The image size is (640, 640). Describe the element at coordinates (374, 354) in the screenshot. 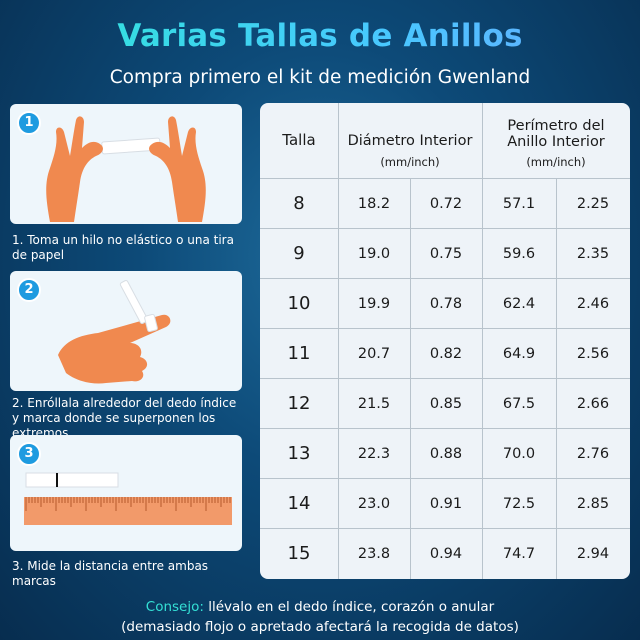

I see `cell-d-mm: 20.7` at that location.